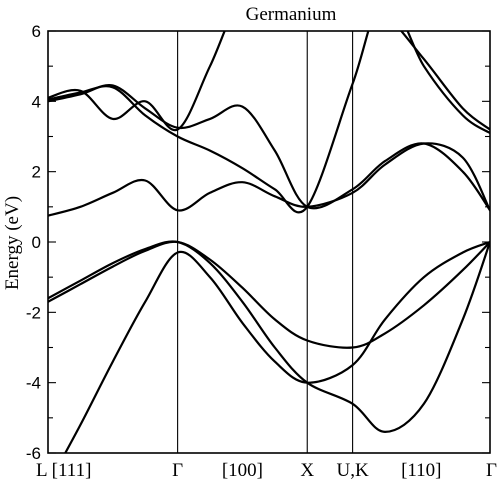 The width and height of the screenshot is (500, 487). I want to click on y-tick-label: 2, so click(36, 172).